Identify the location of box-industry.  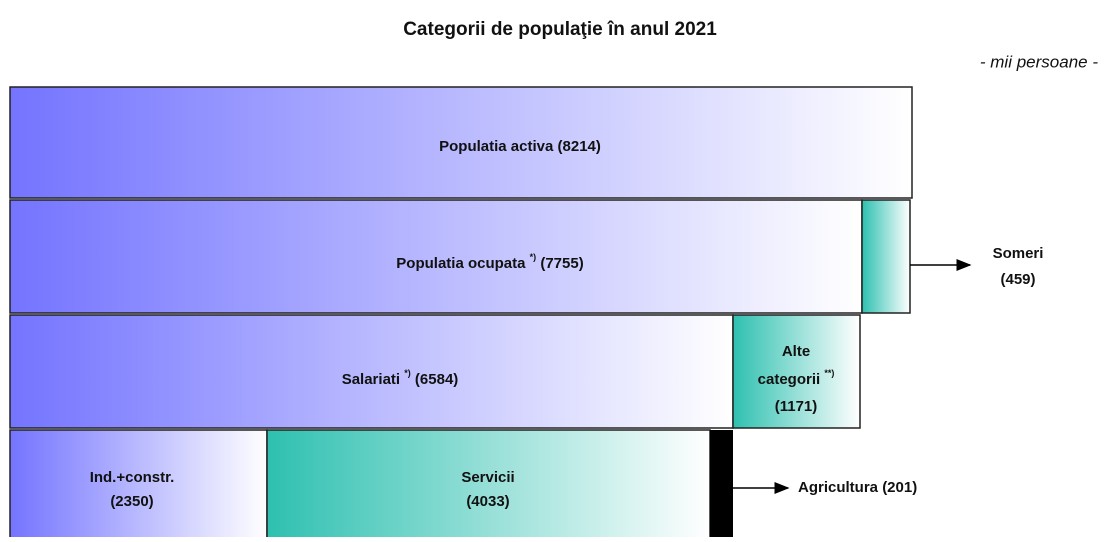
(138, 485).